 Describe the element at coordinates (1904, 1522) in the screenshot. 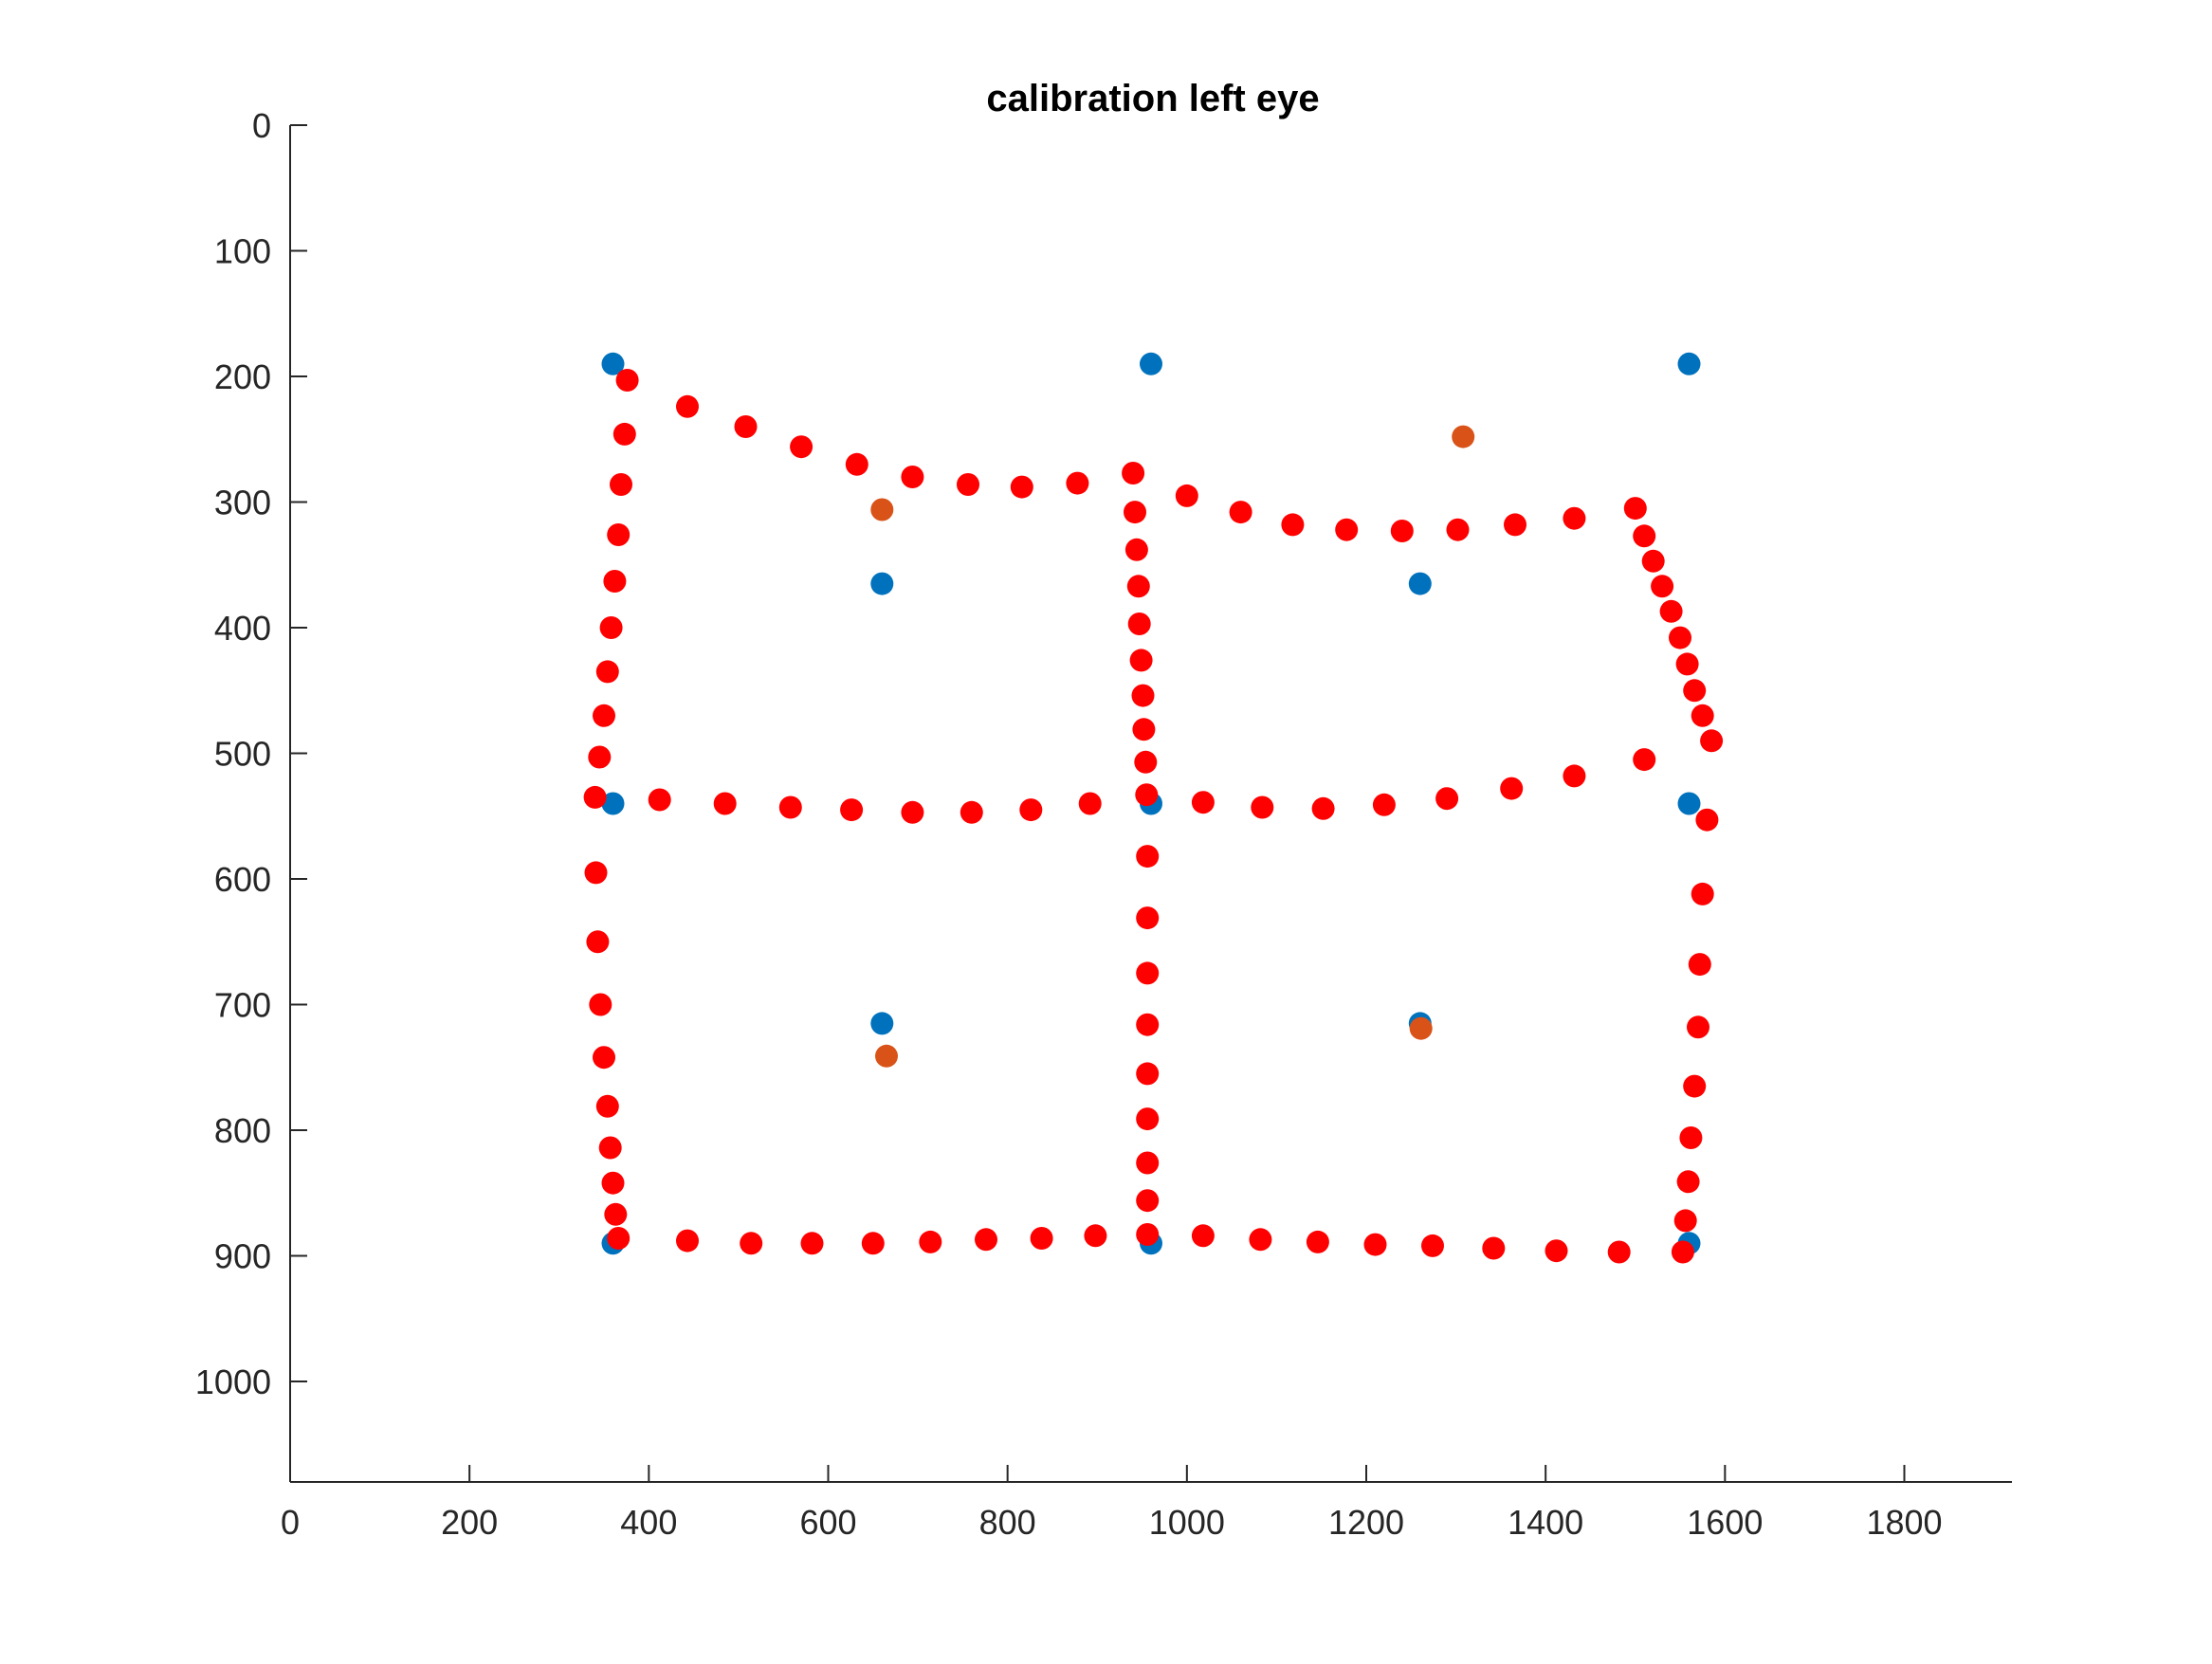

I see `x-tick-label: 1800` at that location.